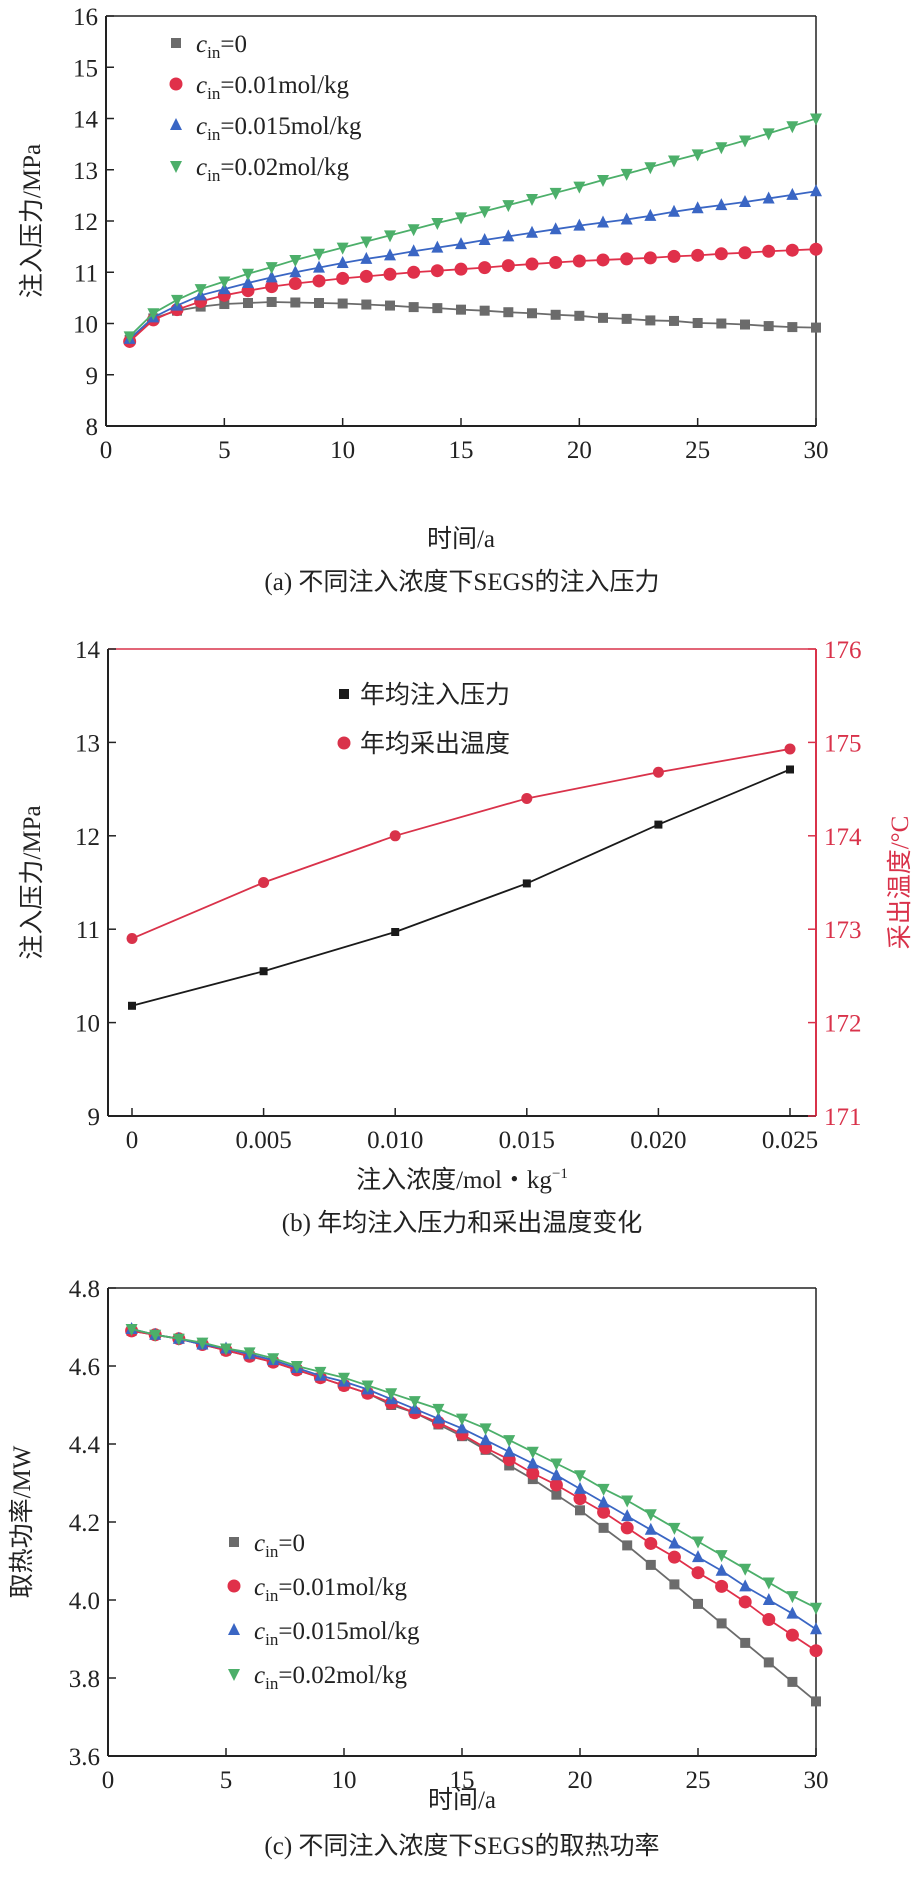 The image size is (924, 1885). What do you see at coordinates (843, 837) in the screenshot?
I see `y2-tick-label: 174` at bounding box center [843, 837].